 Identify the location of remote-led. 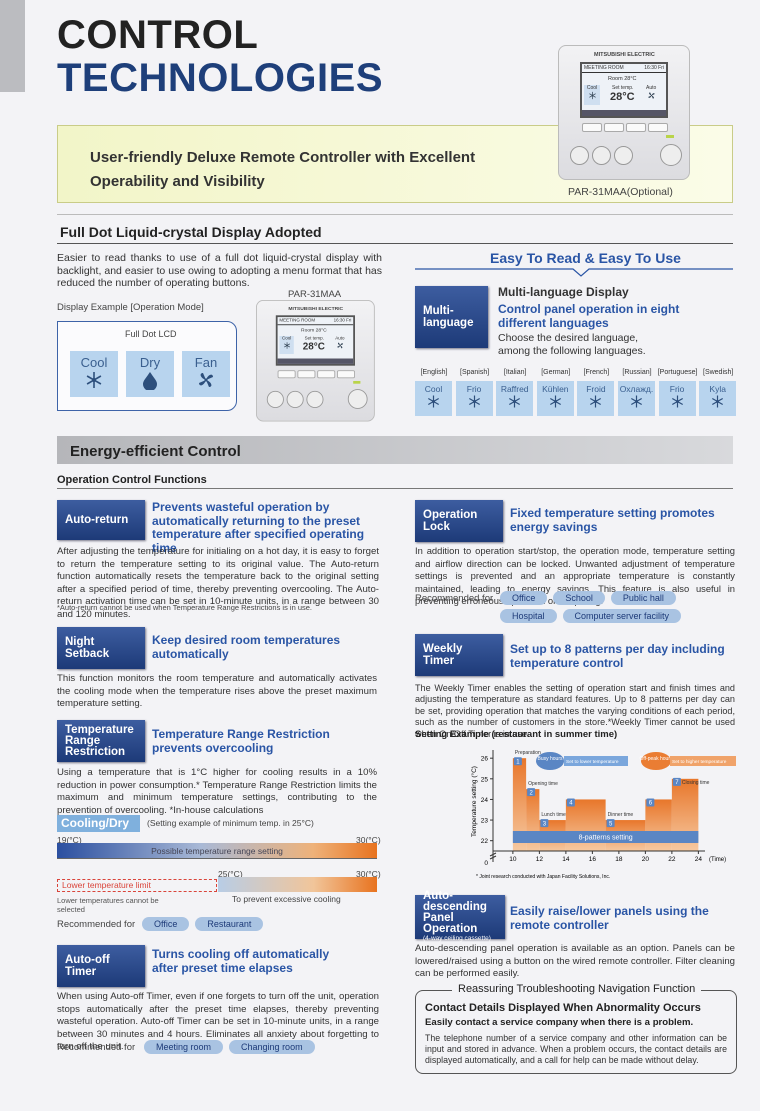
(357, 382).